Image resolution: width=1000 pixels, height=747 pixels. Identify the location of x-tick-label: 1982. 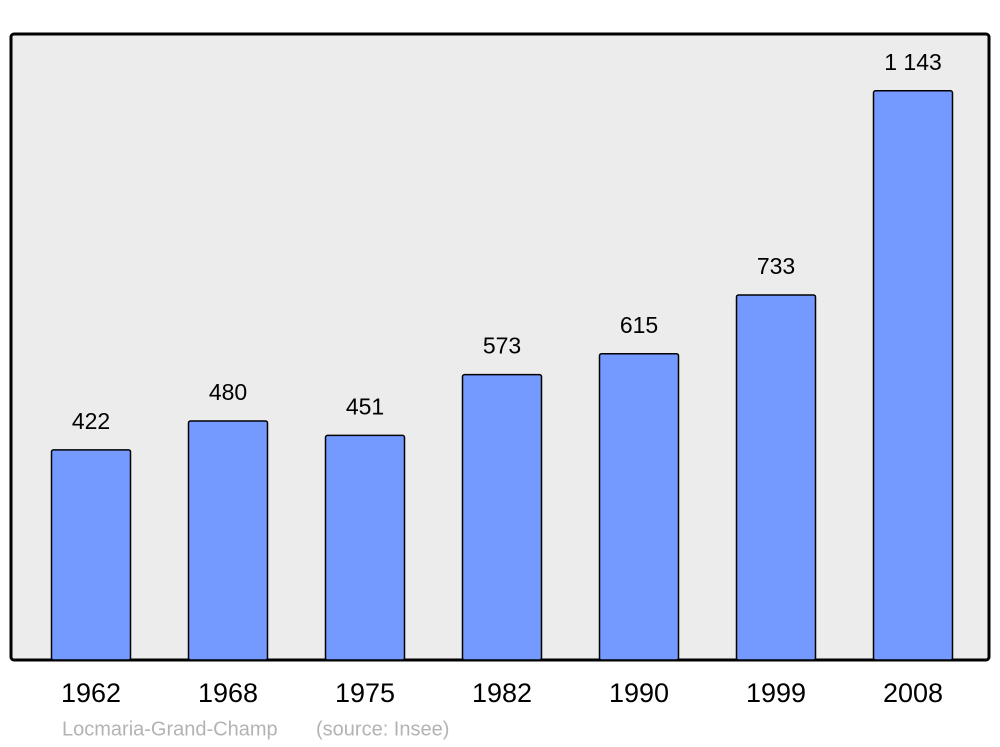
(502, 693).